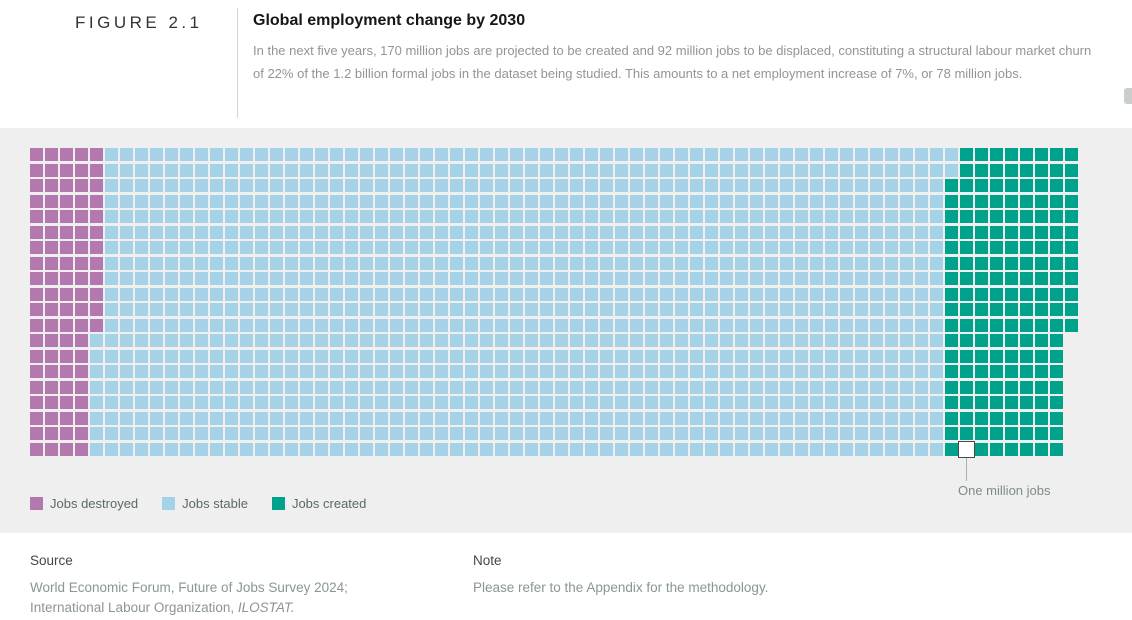  Describe the element at coordinates (215, 503) in the screenshot. I see `legend-label-jobs-stable: Jobs stable` at that location.